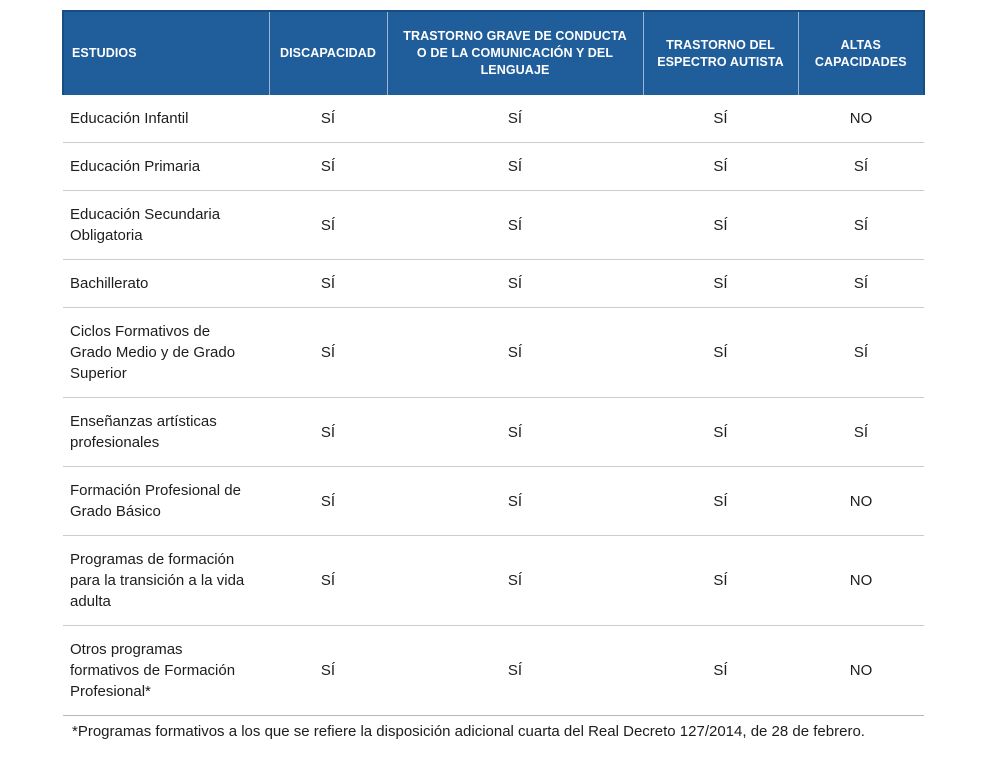  What do you see at coordinates (861, 52) in the screenshot?
I see `col-header-altas-capacidades: ALTAS CAPACIDADES` at bounding box center [861, 52].